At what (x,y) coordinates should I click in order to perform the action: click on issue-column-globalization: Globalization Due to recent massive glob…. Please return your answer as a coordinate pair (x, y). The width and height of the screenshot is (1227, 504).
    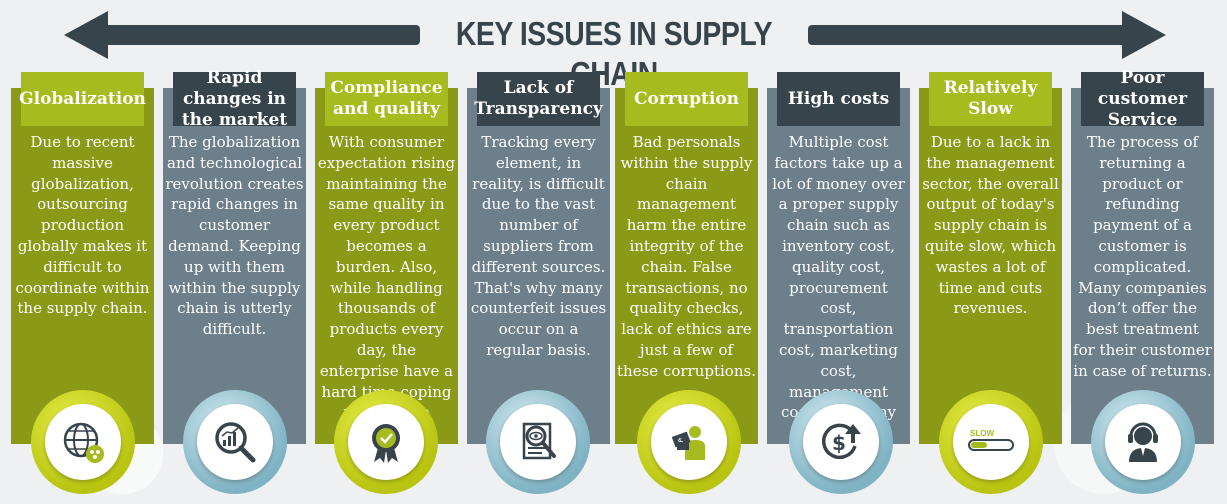
    Looking at the image, I should click on (82, 258).